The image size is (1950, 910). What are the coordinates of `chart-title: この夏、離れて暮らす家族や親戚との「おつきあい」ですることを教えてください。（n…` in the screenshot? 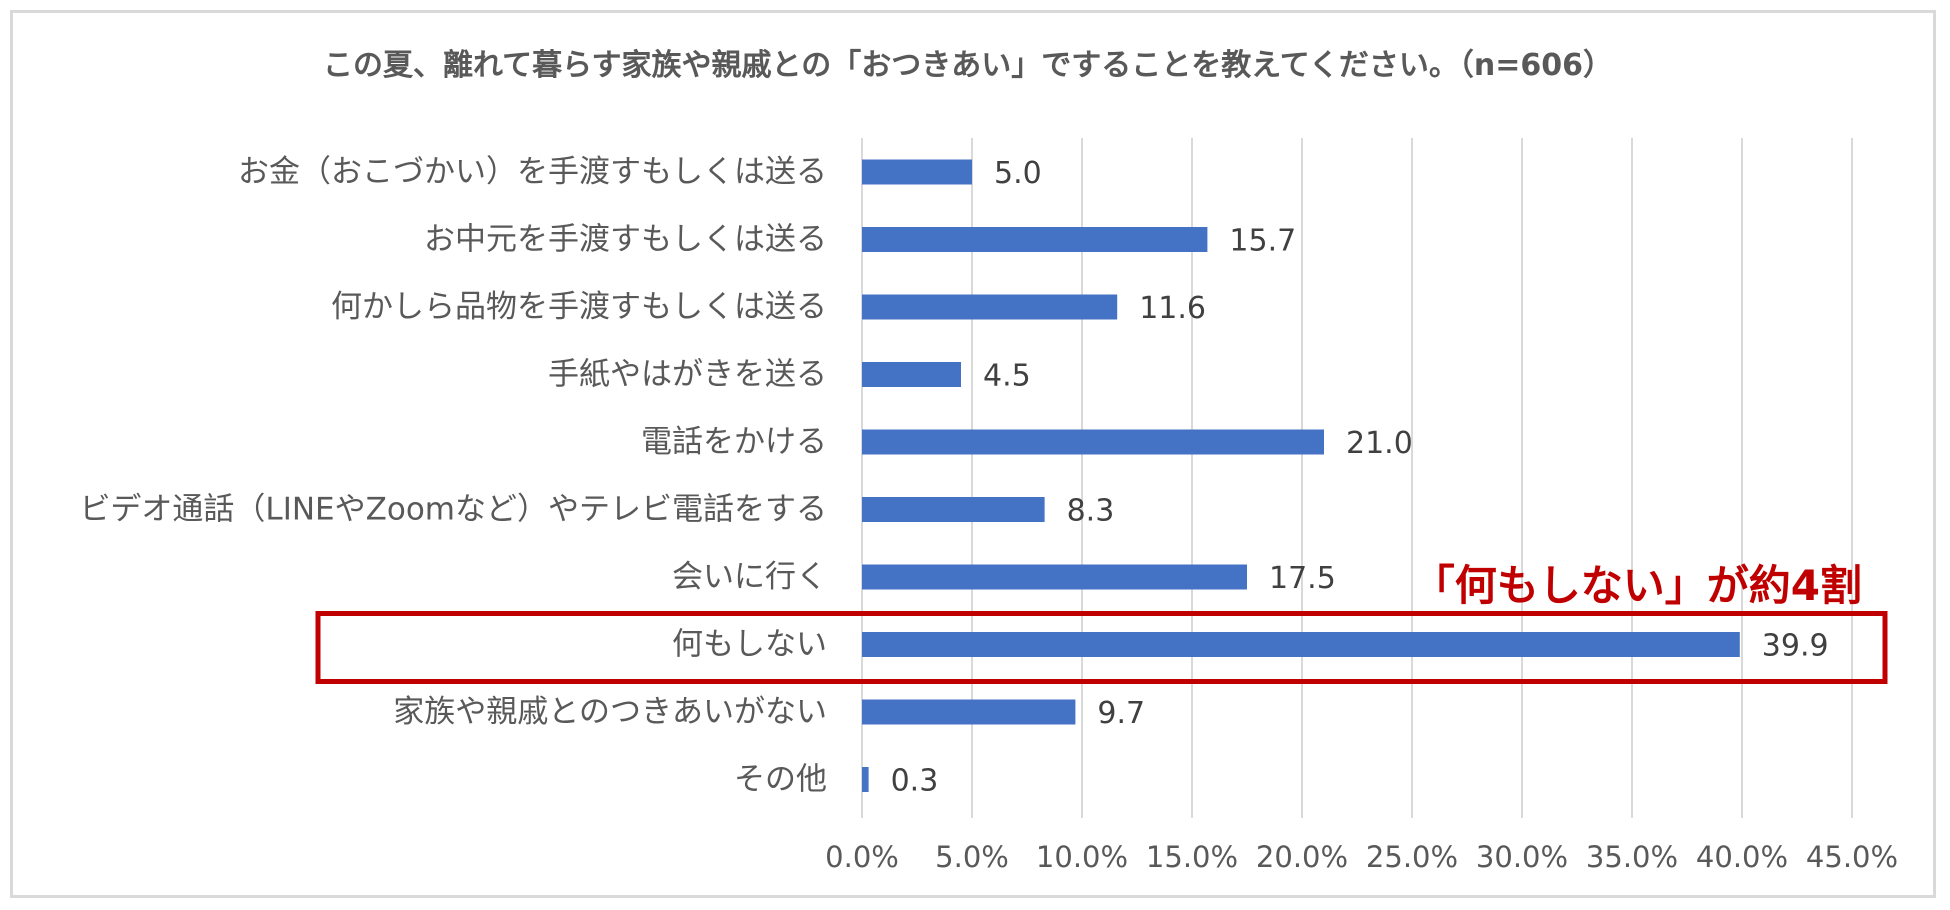 It's located at (968, 65).